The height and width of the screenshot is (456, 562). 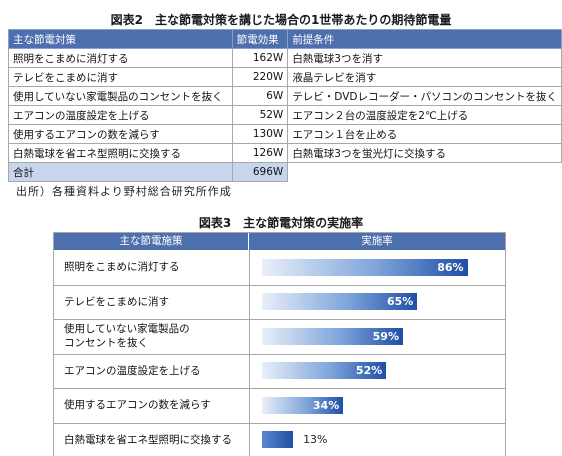 What do you see at coordinates (120, 172) in the screenshot?
I see `total-label: 合計` at bounding box center [120, 172].